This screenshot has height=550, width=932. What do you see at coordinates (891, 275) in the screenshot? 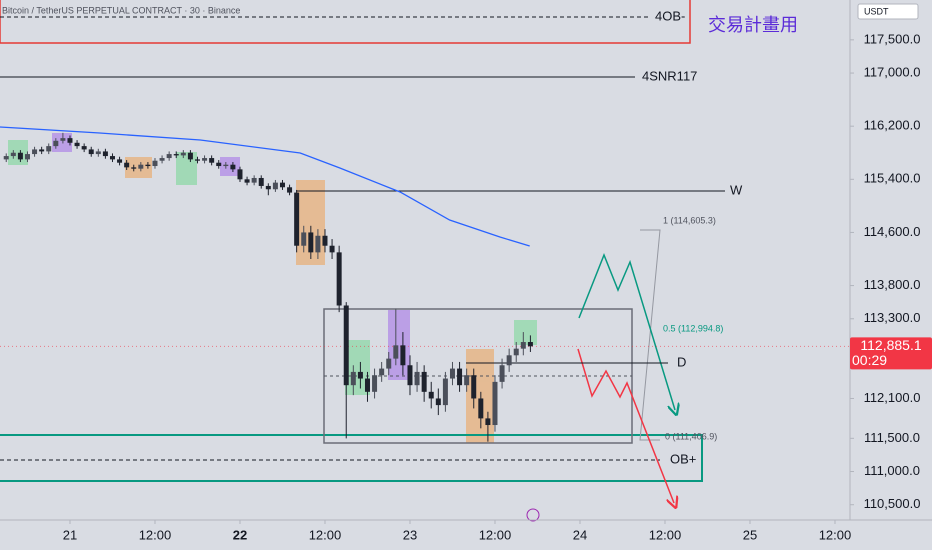
I see `price-axis` at bounding box center [891, 275].